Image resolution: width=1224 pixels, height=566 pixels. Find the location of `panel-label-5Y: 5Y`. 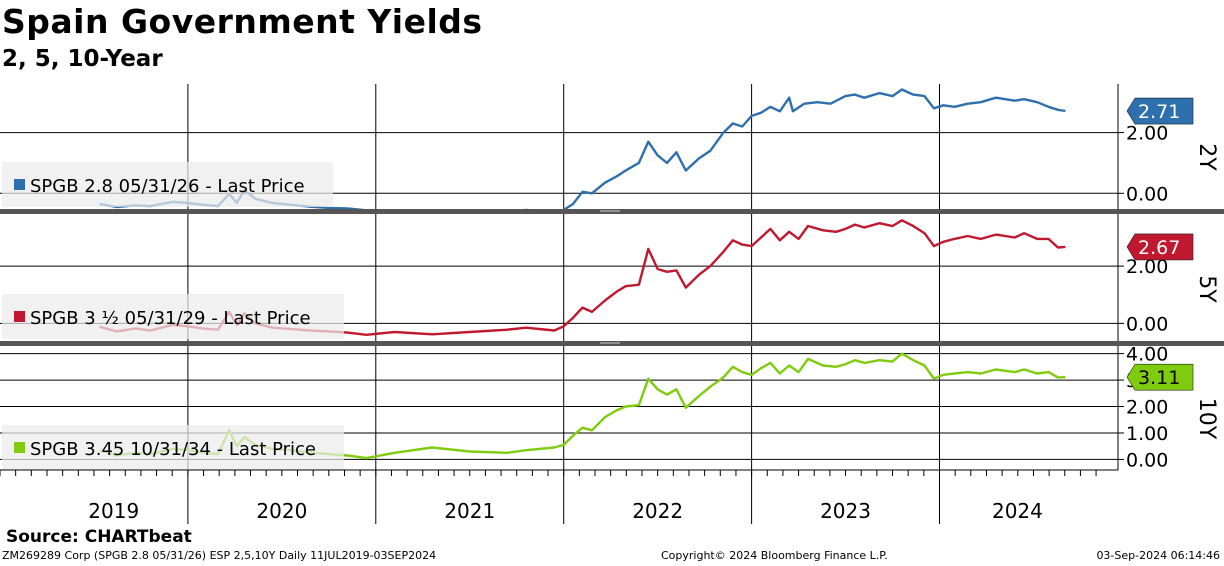

panel-label-5Y: 5Y is located at coordinates (1206, 289).